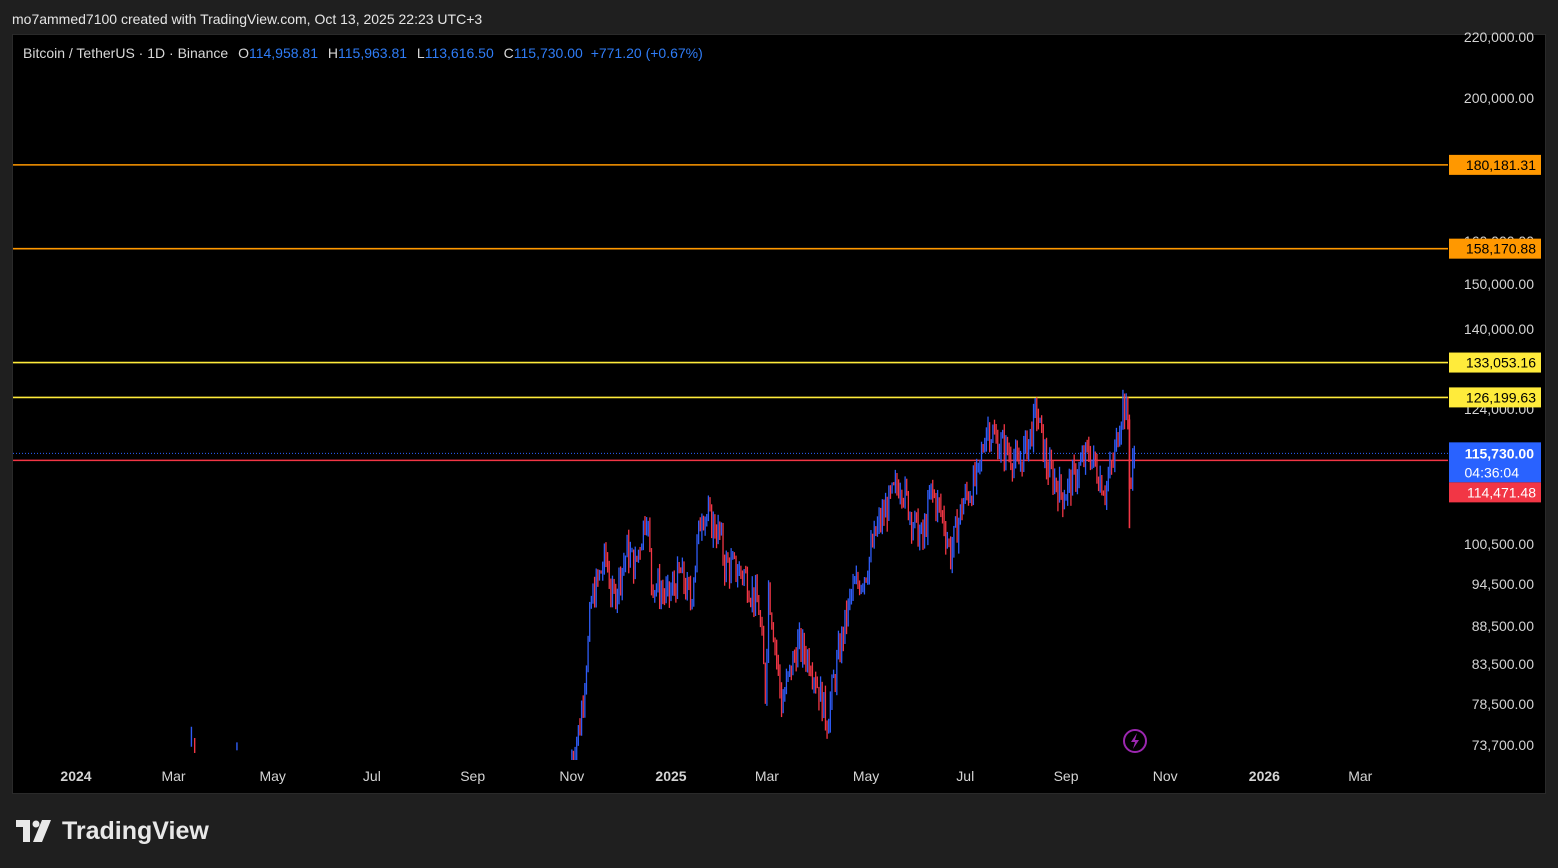 The image size is (1558, 868). Describe the element at coordinates (1501, 165) in the screenshot. I see `level-badge-label: 180,181.31` at that location.